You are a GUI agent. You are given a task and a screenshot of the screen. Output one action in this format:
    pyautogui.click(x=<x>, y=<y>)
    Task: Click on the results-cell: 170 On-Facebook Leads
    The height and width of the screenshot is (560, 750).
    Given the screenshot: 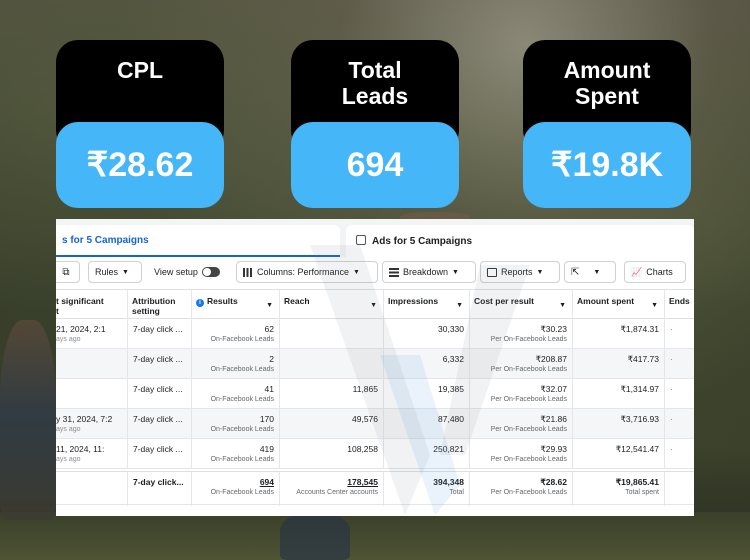 What is the action you would take?
    pyautogui.click(x=236, y=424)
    